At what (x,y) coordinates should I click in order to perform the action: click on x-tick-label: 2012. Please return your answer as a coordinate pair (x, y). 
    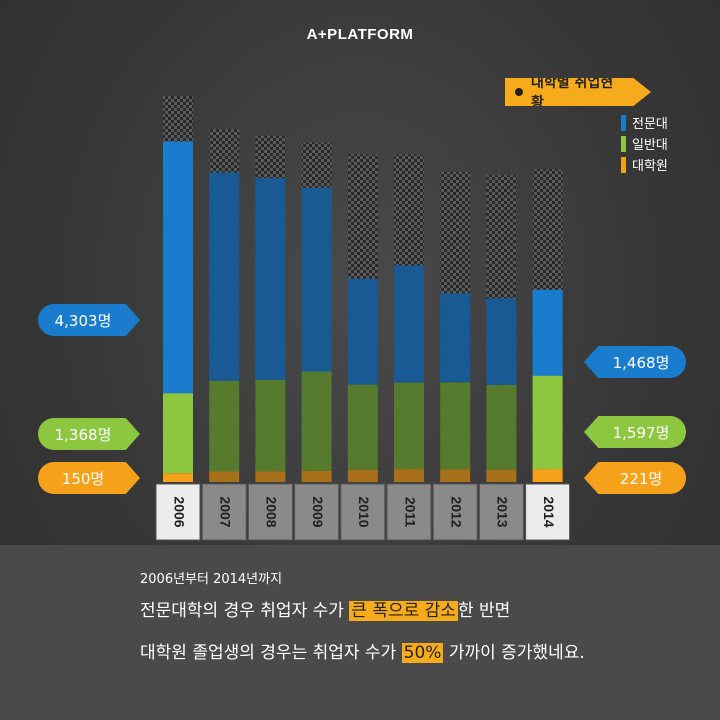
    Looking at the image, I should click on (456, 511).